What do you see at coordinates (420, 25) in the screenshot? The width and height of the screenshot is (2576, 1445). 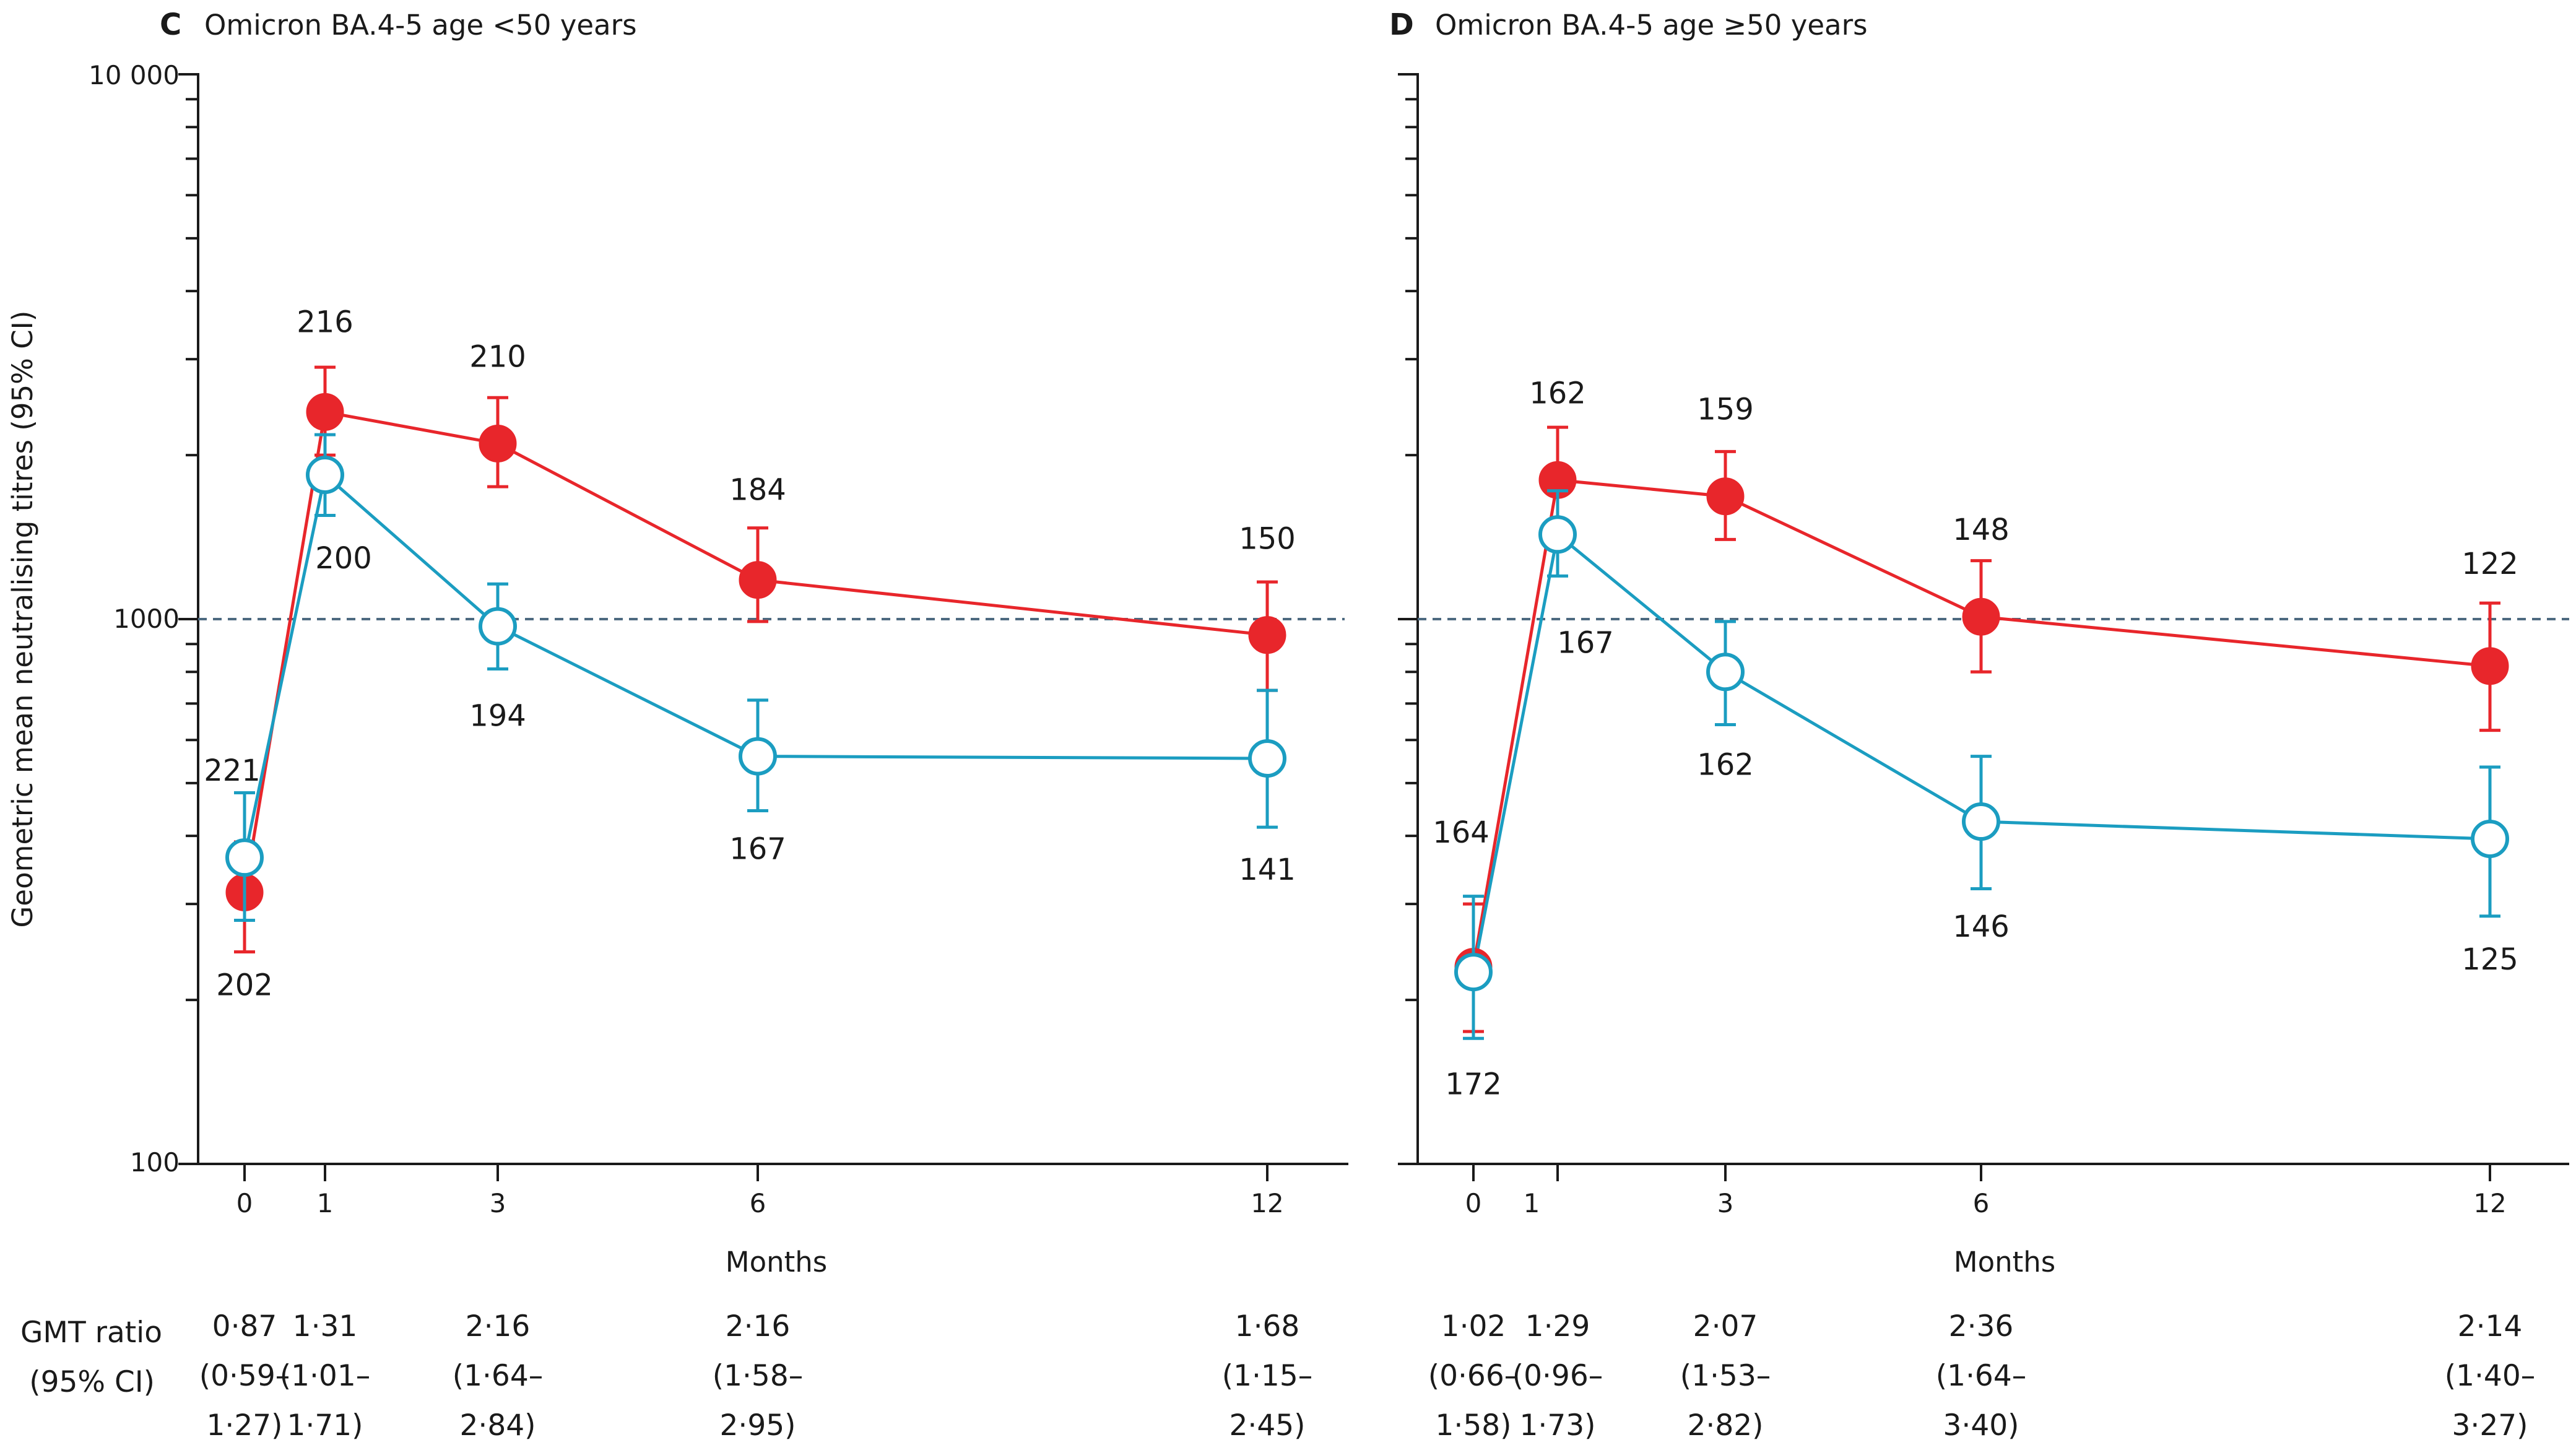 I see `panel-c-title: Omicron BA.4-5 age <50 years` at bounding box center [420, 25].